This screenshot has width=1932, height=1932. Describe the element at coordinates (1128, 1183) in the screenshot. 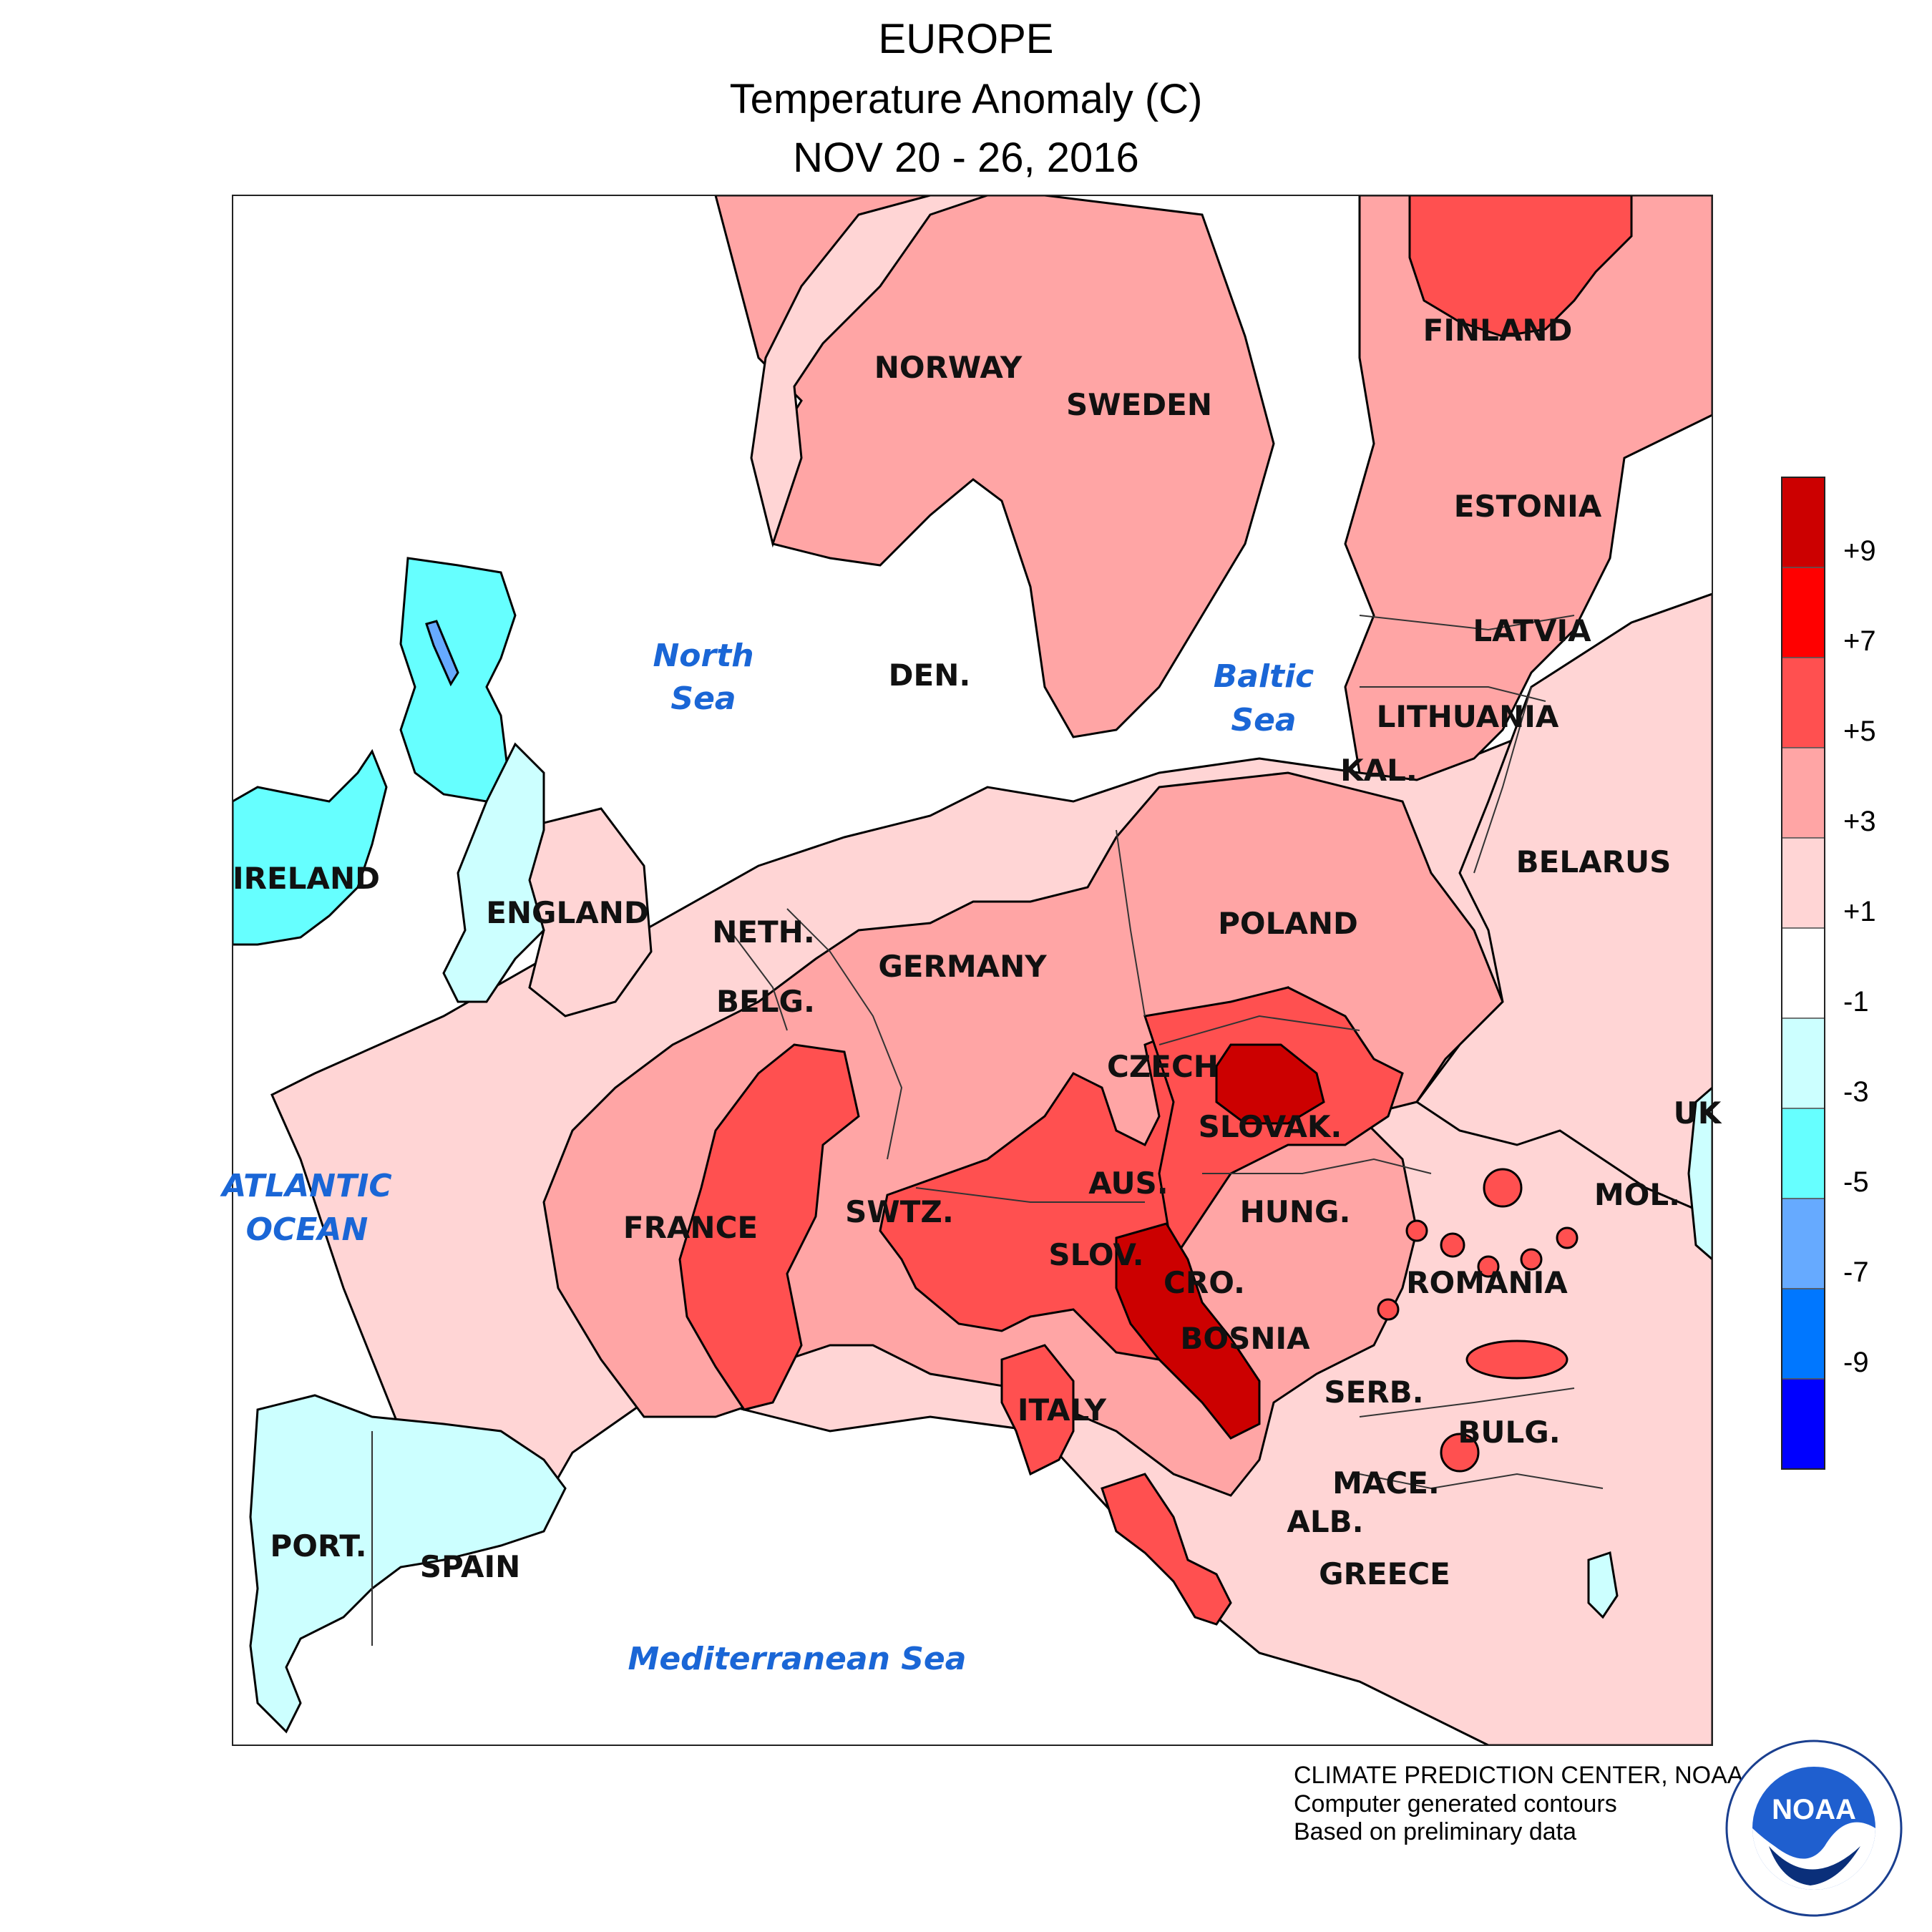

I see `country-label: AUS.` at that location.